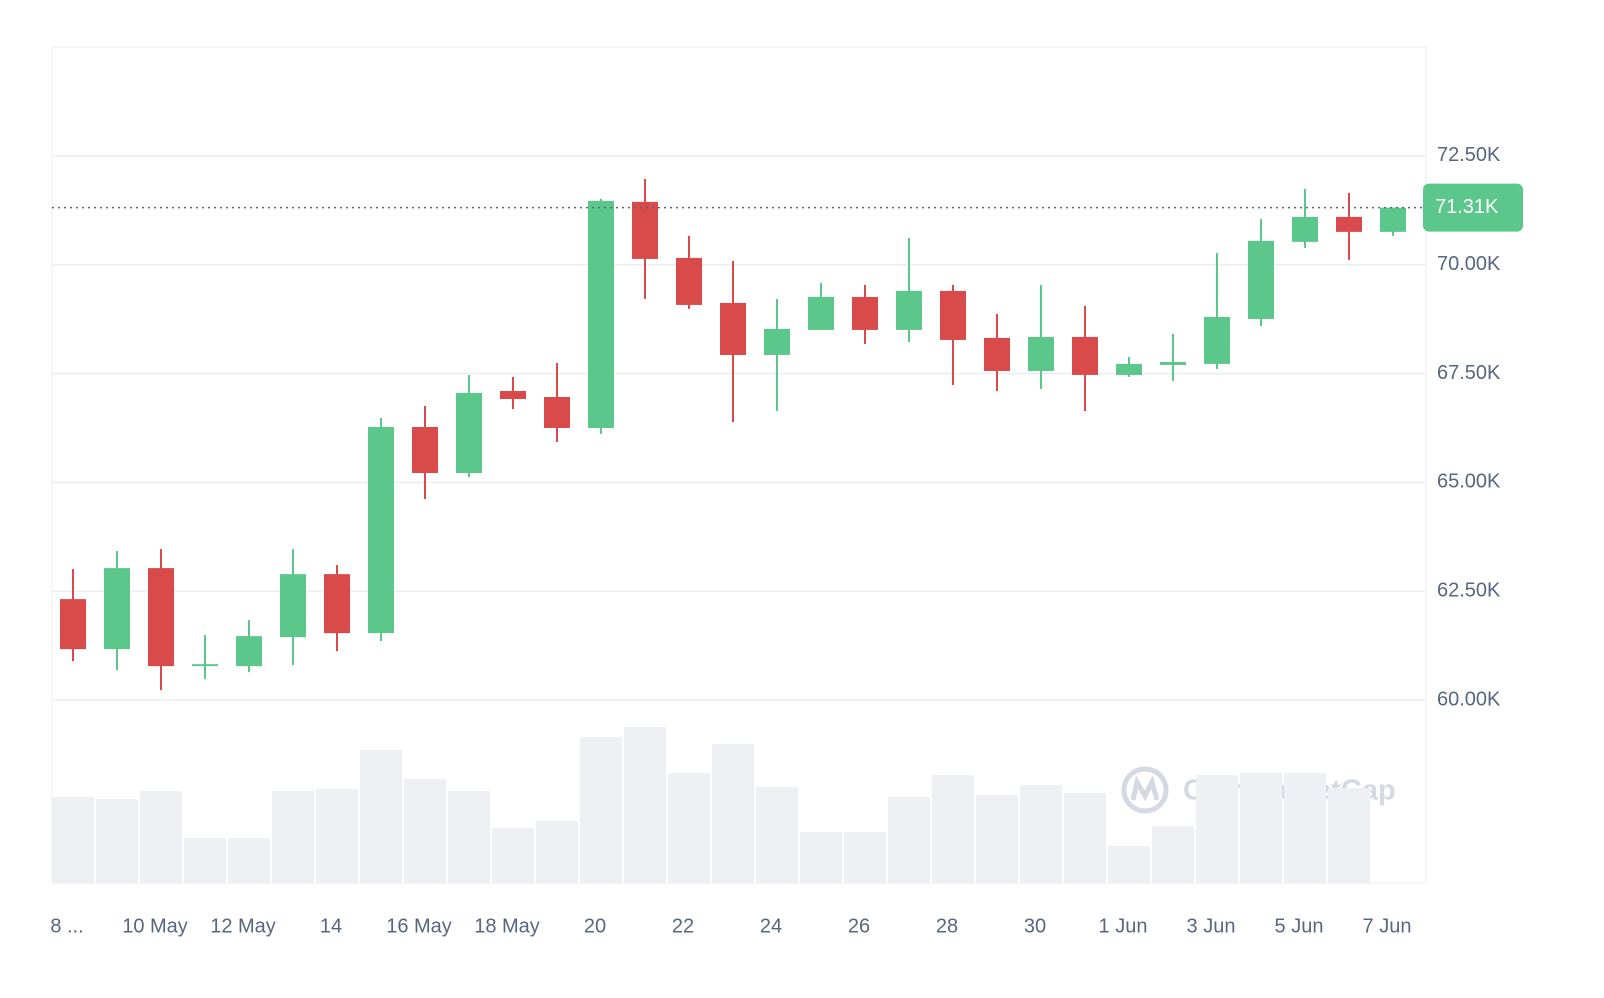 The height and width of the screenshot is (998, 1604). What do you see at coordinates (1467, 207) in the screenshot?
I see `last-price-label: 71.31K` at bounding box center [1467, 207].